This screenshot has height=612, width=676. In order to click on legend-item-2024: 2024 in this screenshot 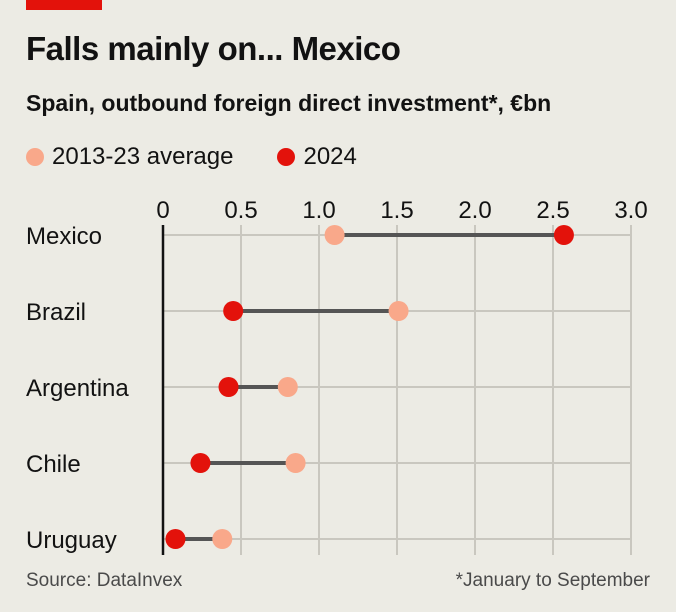, I will do `click(317, 157)`.